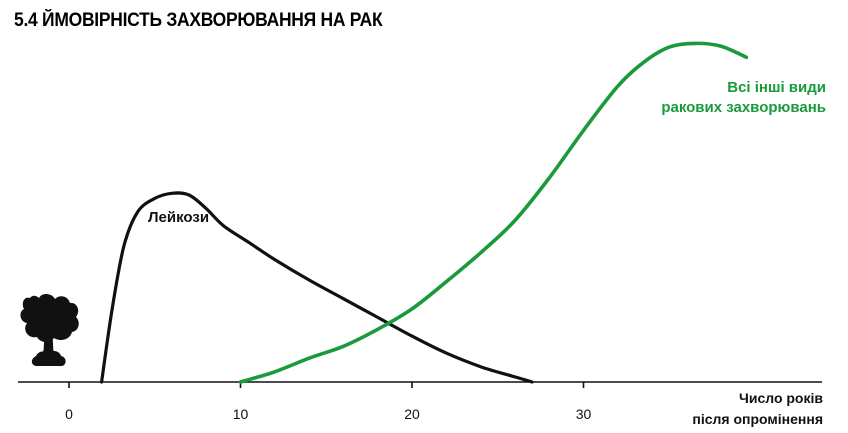 The width and height of the screenshot is (848, 433). What do you see at coordinates (743, 107) in the screenshot?
I see `series-label-other-line2: ракових захворювань` at bounding box center [743, 107].